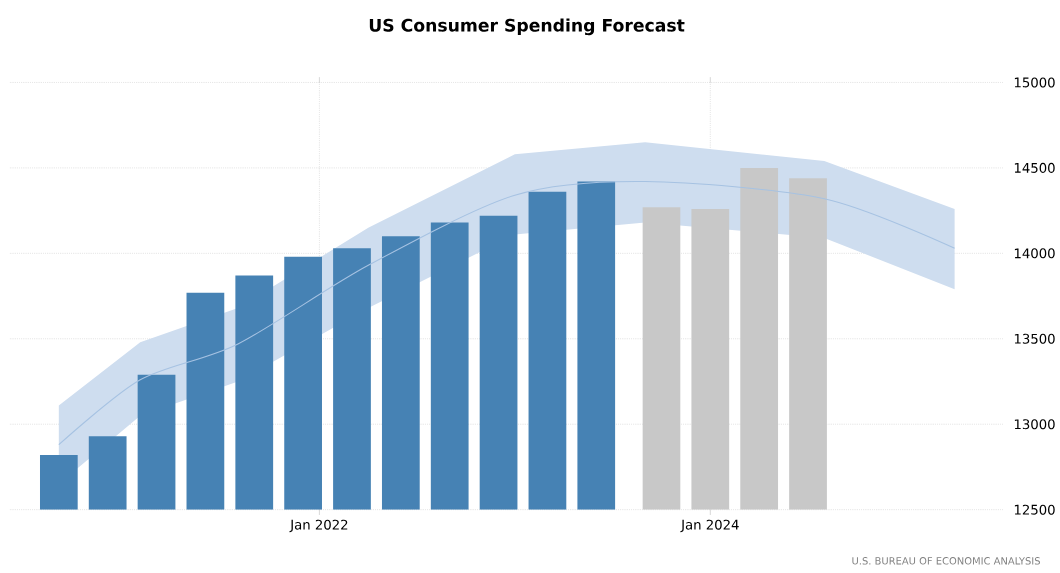  Describe the element at coordinates (1034, 509) in the screenshot. I see `y-tick-label: 12500` at that location.